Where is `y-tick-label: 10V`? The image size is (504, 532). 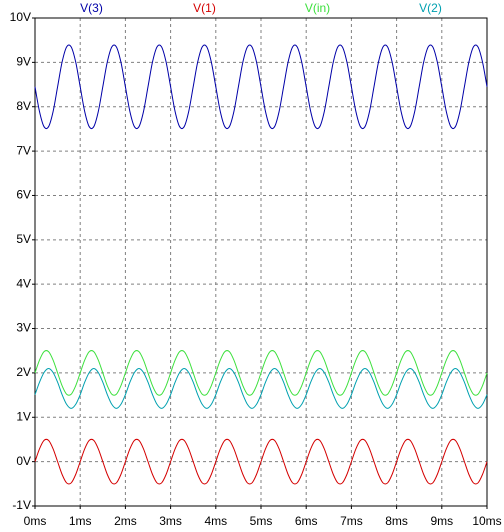
y-tick-label: 10V is located at coordinates (20, 17).